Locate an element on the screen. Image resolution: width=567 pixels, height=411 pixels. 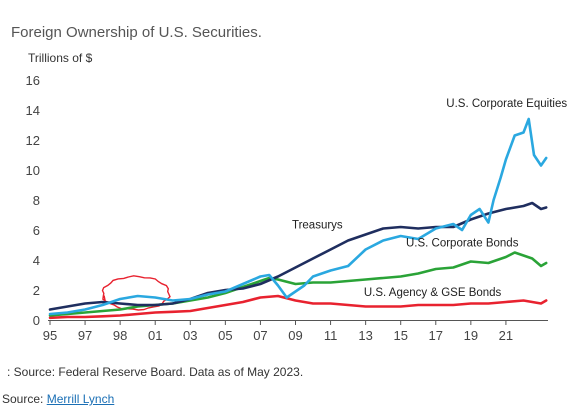
x-tick-label: 19 is located at coordinates (471, 335).